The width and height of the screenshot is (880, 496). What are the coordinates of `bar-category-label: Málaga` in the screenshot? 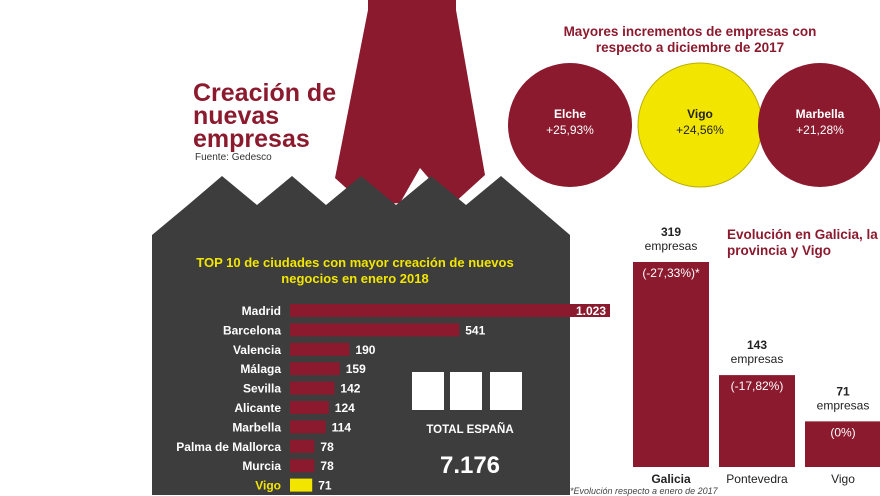 It's located at (260, 369).